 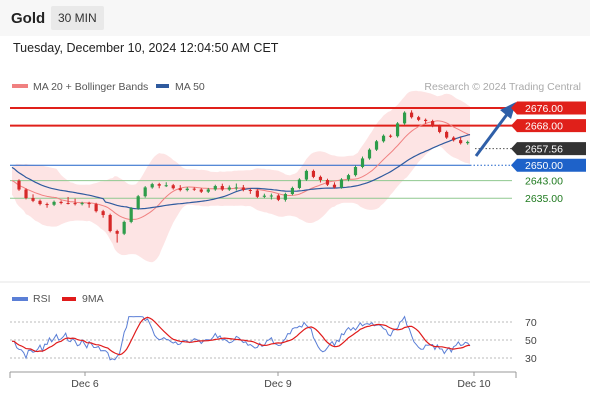 I want to click on legend-9ma-swatch, so click(x=69, y=299).